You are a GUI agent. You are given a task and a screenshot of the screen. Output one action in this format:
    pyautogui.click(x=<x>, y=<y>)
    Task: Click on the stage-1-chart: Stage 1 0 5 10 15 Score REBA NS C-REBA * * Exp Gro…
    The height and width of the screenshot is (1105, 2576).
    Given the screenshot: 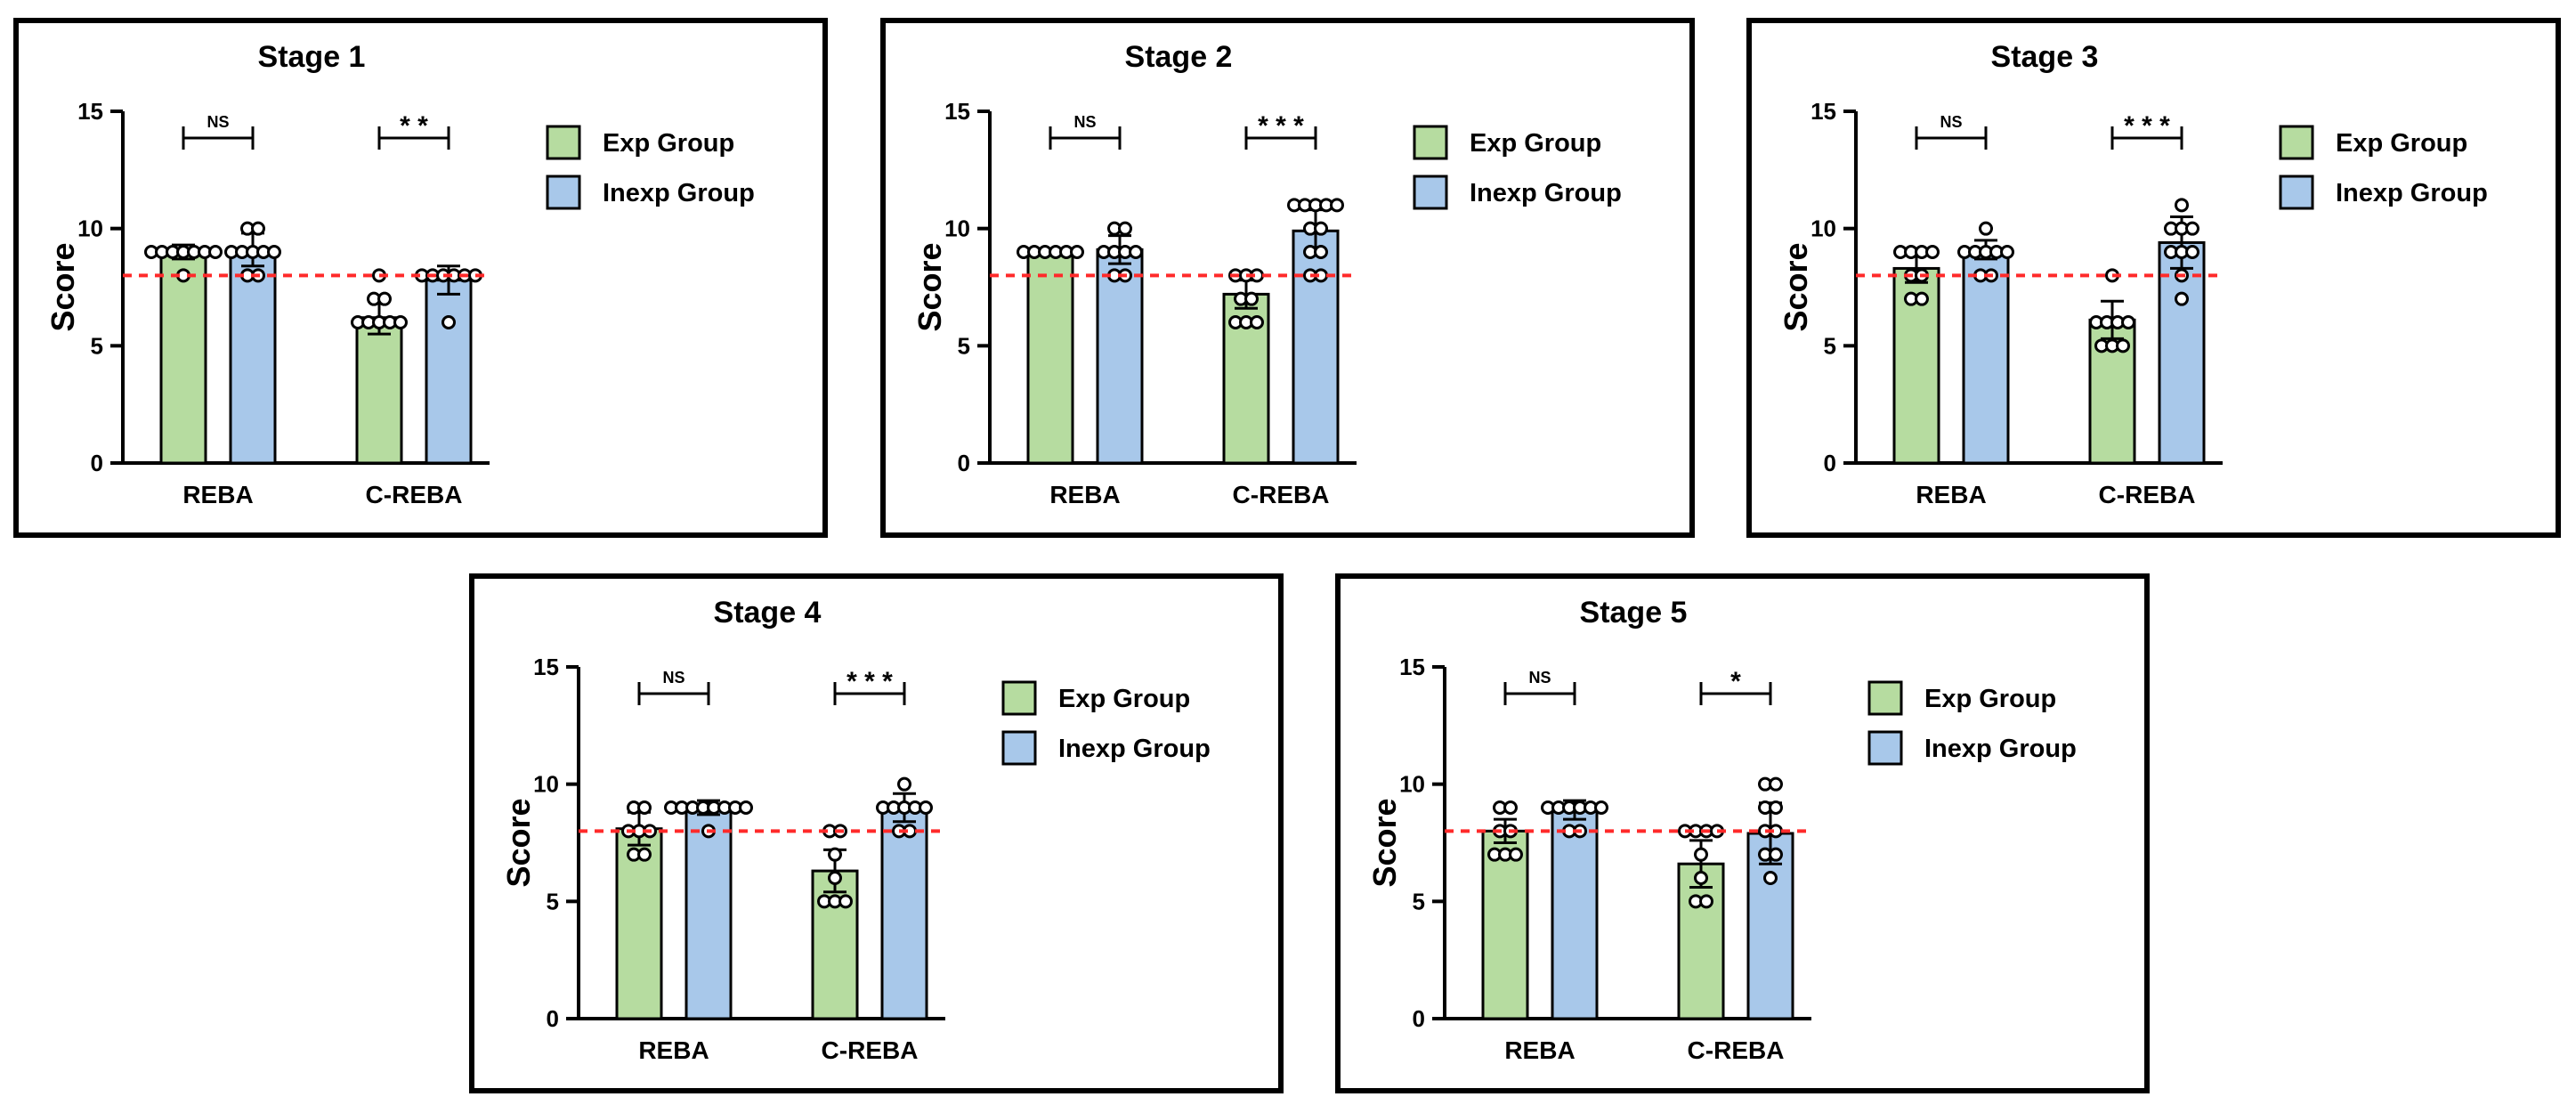 What is the action you would take?
    pyautogui.click(x=421, y=278)
    